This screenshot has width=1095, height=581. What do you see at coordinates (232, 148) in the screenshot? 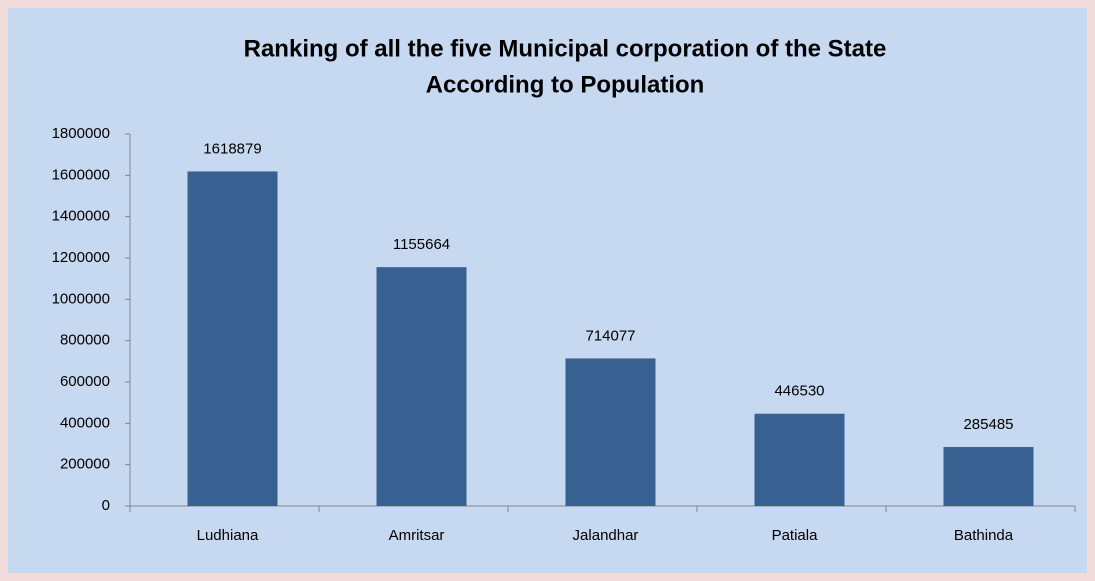
I see `value-label: 1618879` at bounding box center [232, 148].